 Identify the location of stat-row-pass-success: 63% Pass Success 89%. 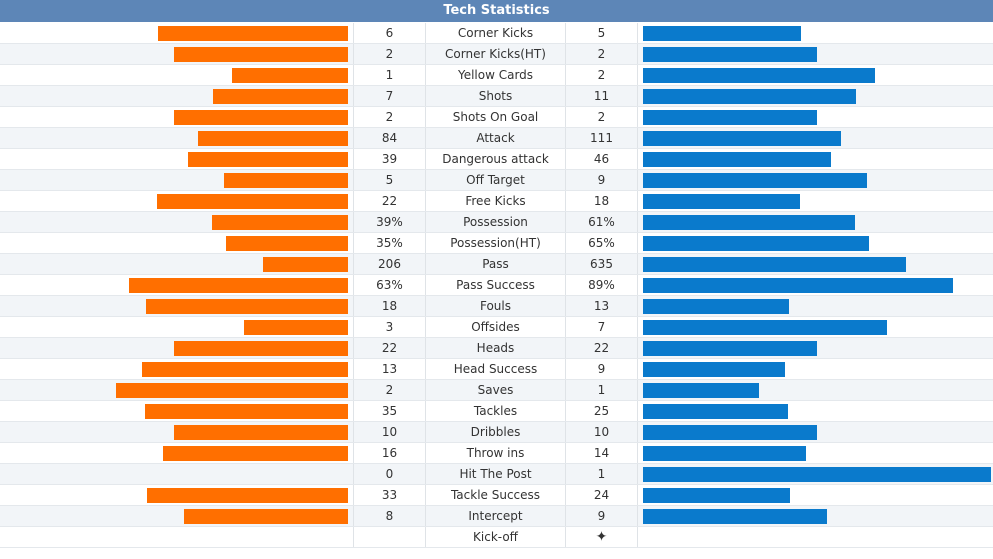
(496, 285).